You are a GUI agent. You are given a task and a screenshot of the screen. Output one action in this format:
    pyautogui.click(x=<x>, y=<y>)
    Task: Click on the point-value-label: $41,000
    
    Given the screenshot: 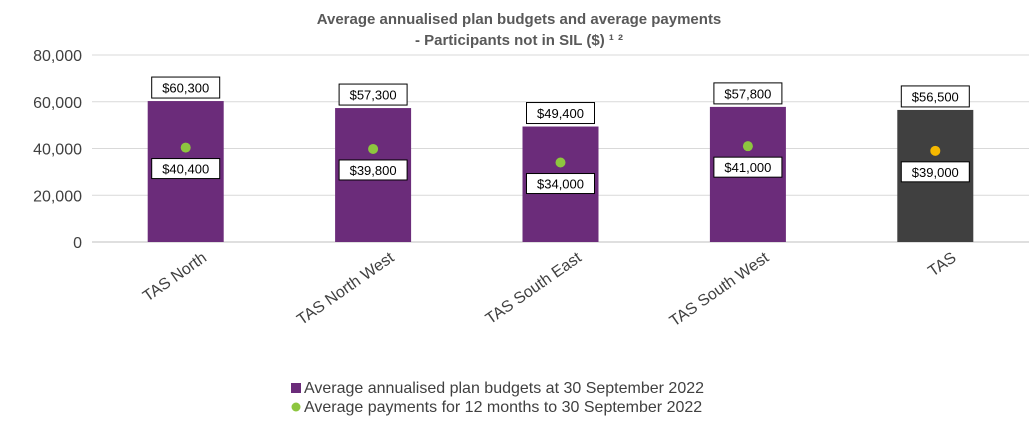 What is the action you would take?
    pyautogui.click(x=747, y=167)
    